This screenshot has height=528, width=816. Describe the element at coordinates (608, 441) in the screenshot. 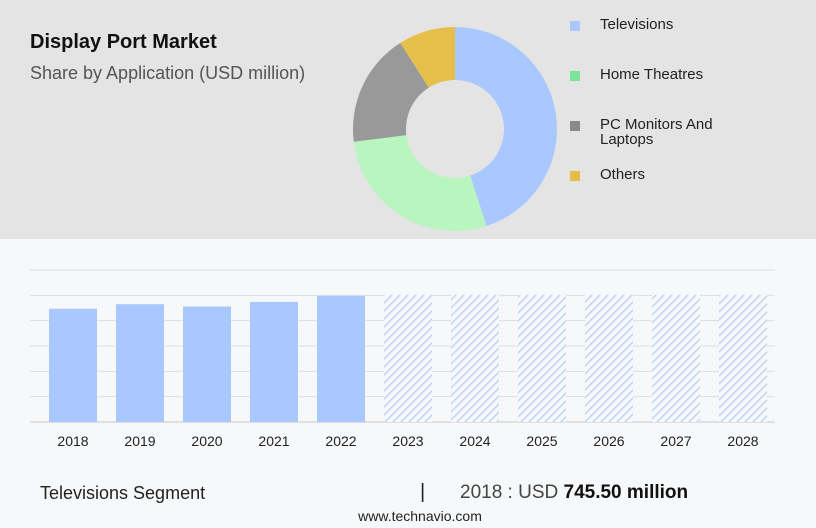

I see `x-tick-label-2026: 2026` at that location.